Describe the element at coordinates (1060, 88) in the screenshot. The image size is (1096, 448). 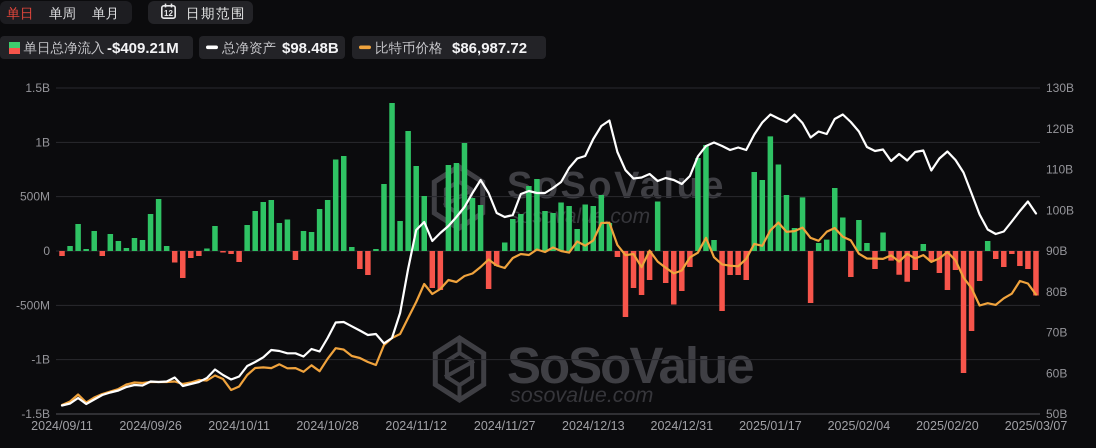
I see `svg-text: 130B` at that location.